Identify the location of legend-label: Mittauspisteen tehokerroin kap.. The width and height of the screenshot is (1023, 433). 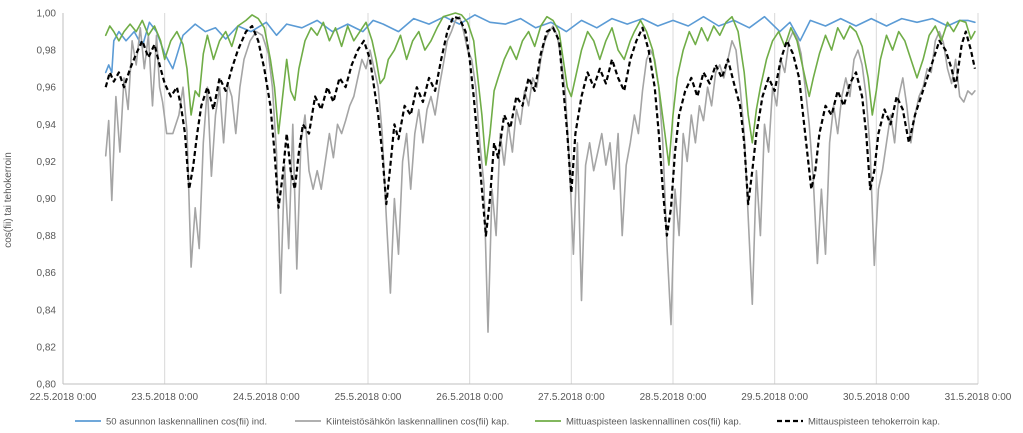
(874, 422).